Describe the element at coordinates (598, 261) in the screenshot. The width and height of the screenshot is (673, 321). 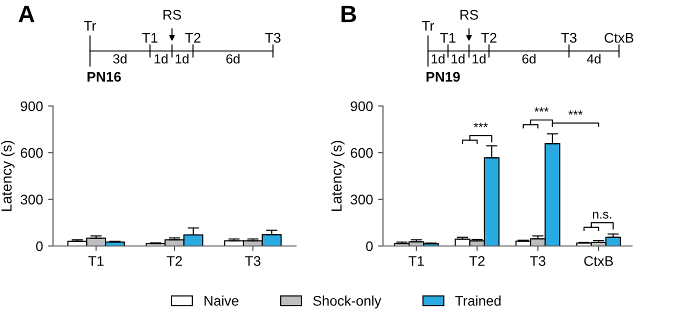
I see `x-tick-label: CtxB` at that location.